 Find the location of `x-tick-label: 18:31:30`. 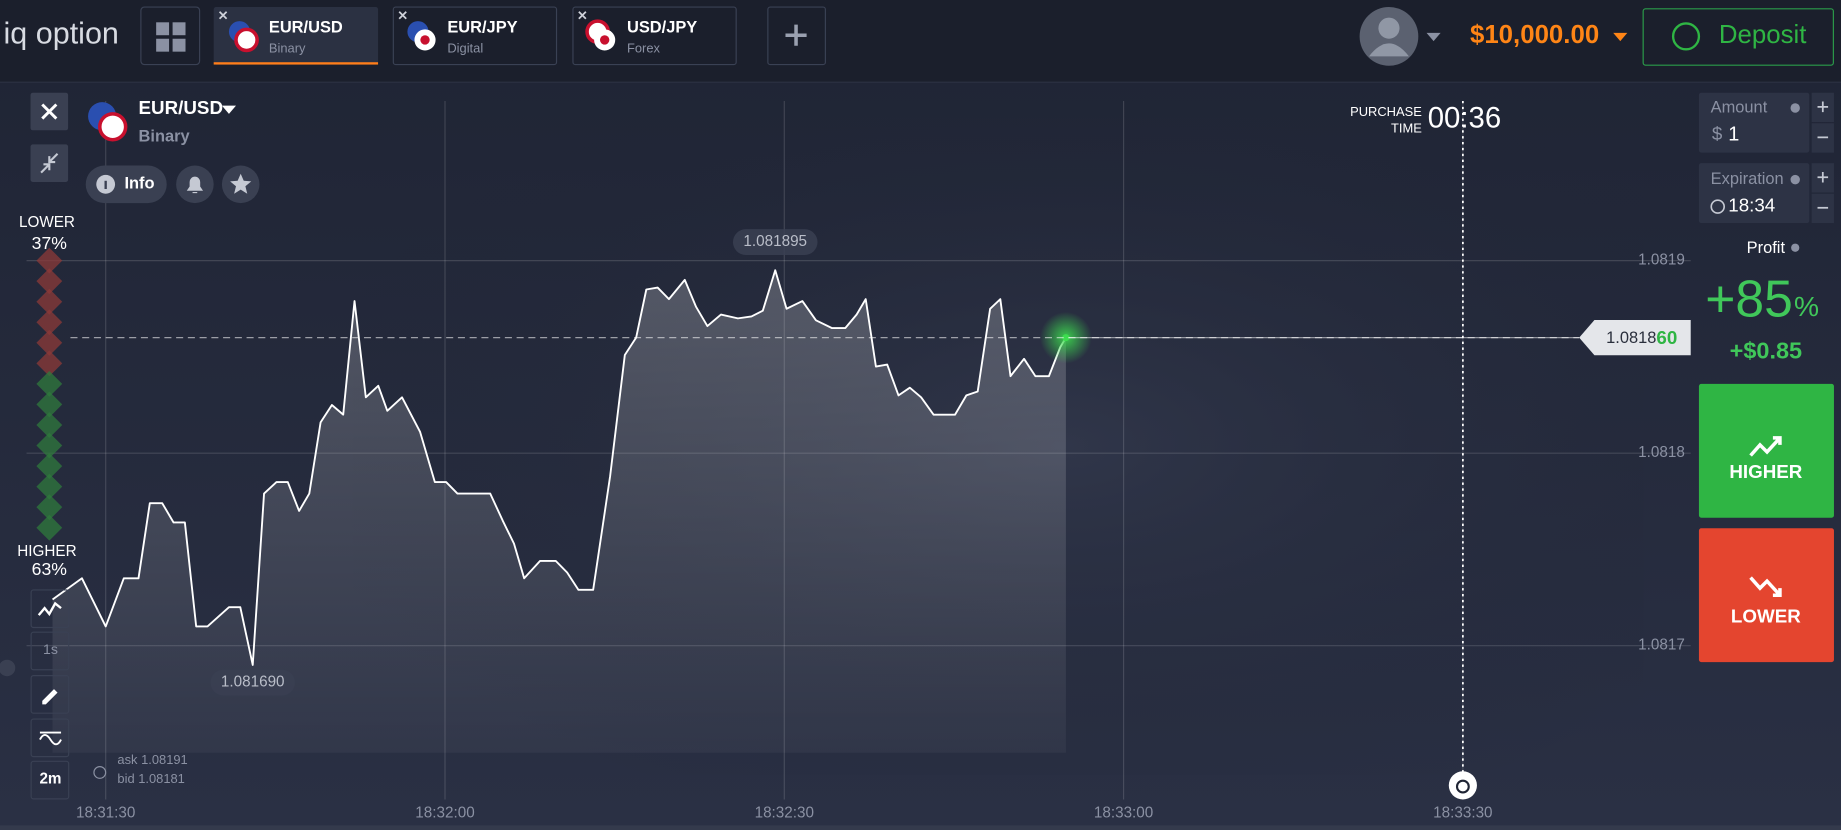

x-tick-label: 18:31:30 is located at coordinates (105, 813).